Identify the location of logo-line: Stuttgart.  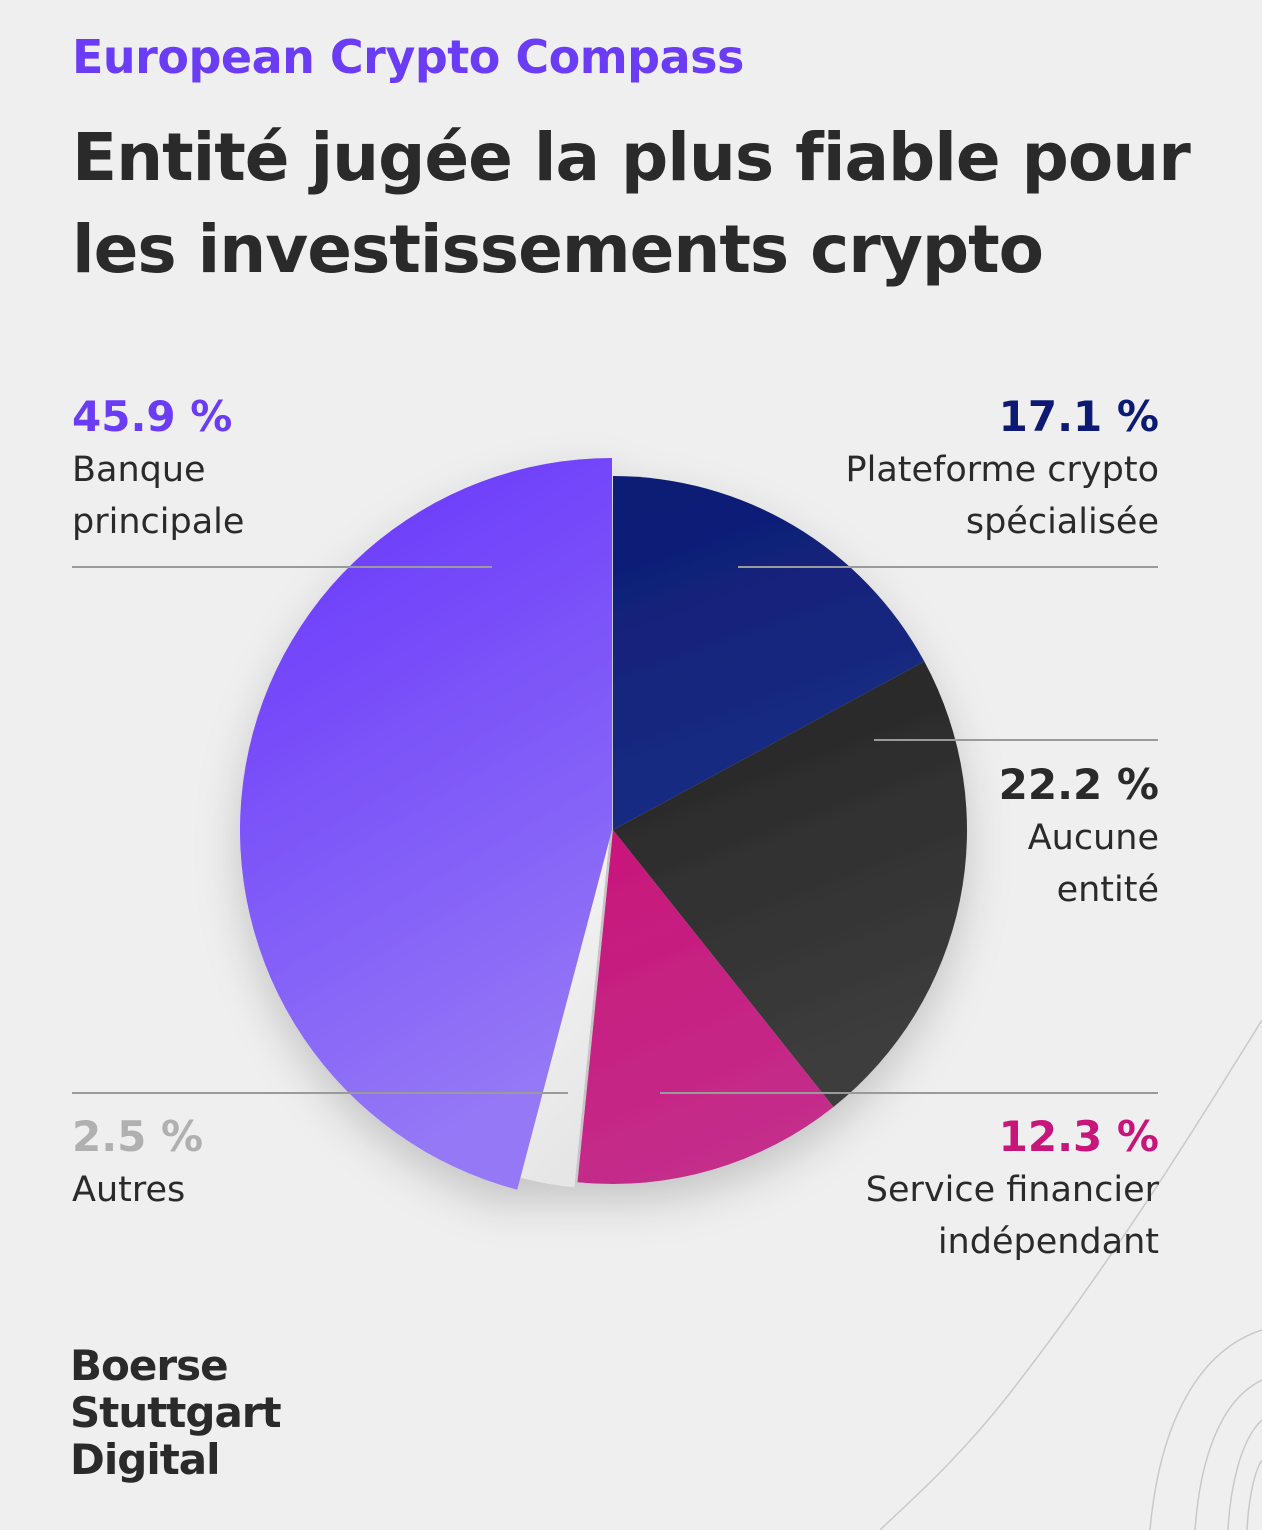
(176, 1412).